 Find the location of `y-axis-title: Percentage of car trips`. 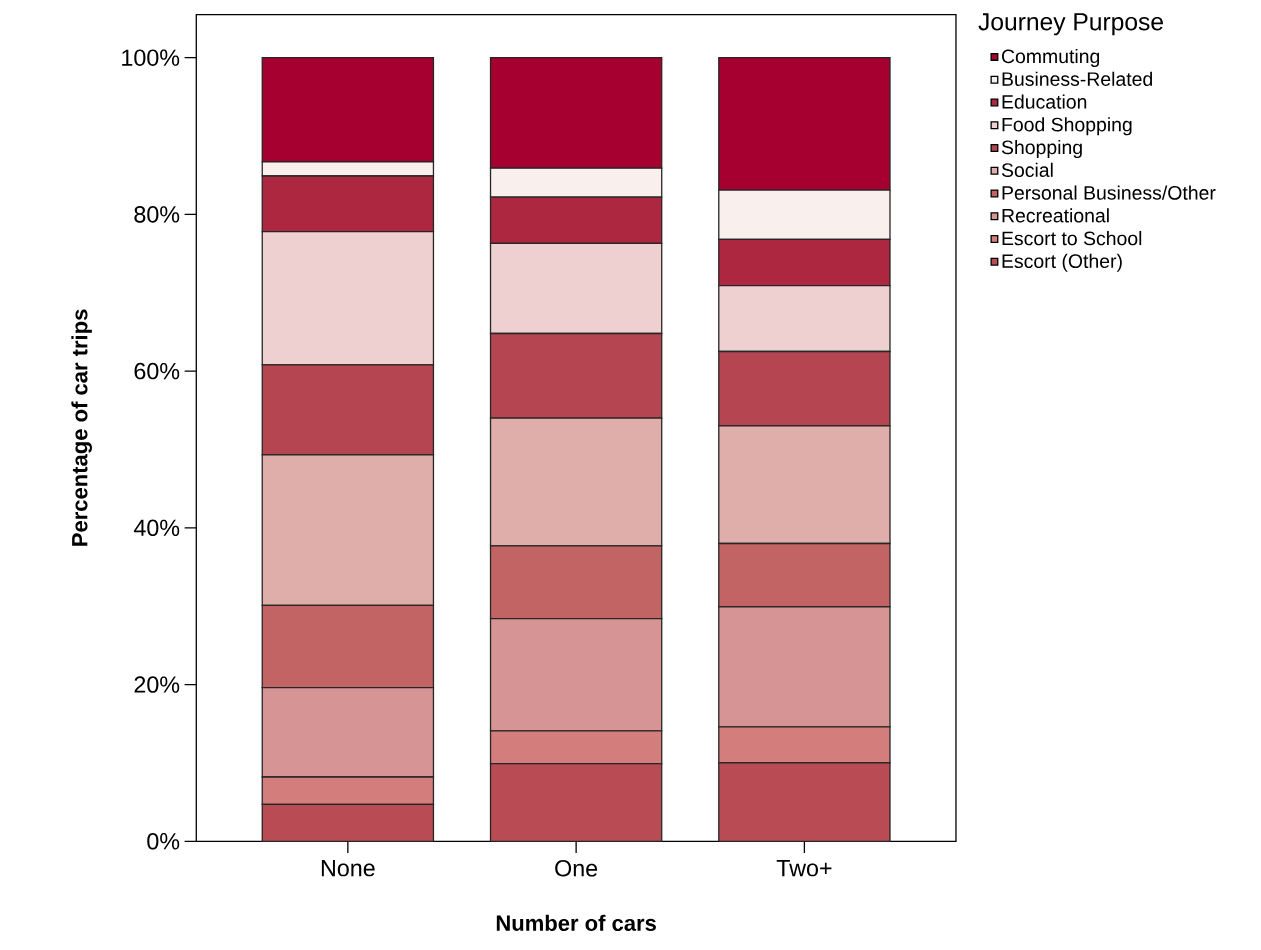

y-axis-title: Percentage of car trips is located at coordinates (81, 427).